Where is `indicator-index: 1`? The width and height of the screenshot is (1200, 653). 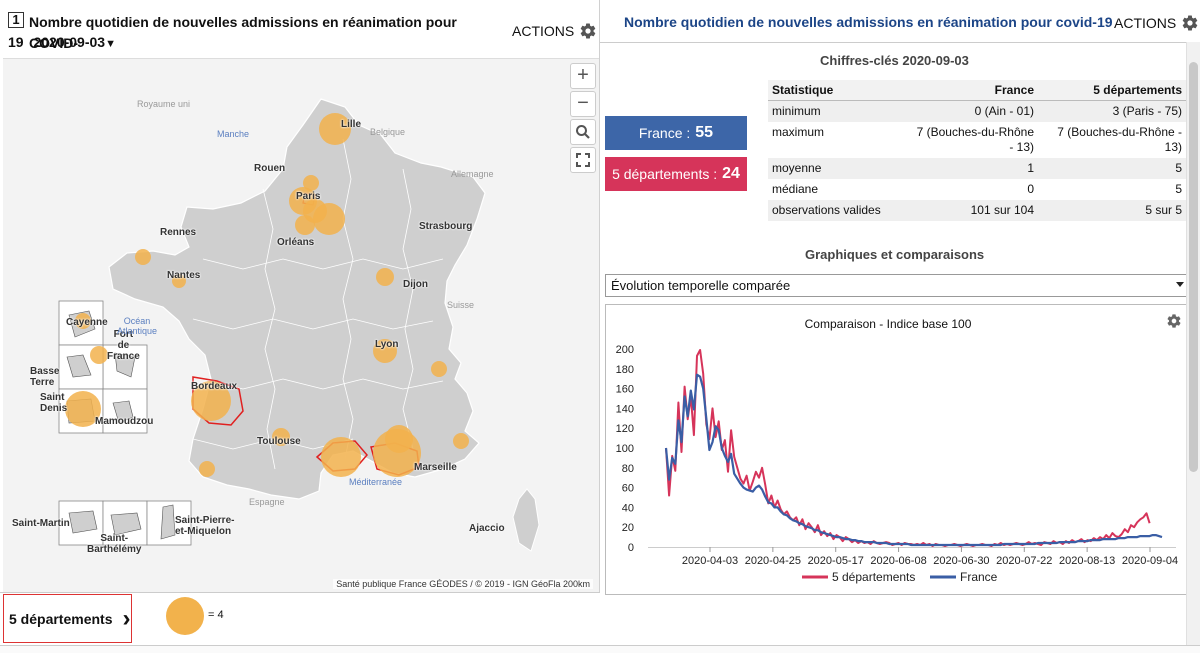 indicator-index: 1 is located at coordinates (16, 20).